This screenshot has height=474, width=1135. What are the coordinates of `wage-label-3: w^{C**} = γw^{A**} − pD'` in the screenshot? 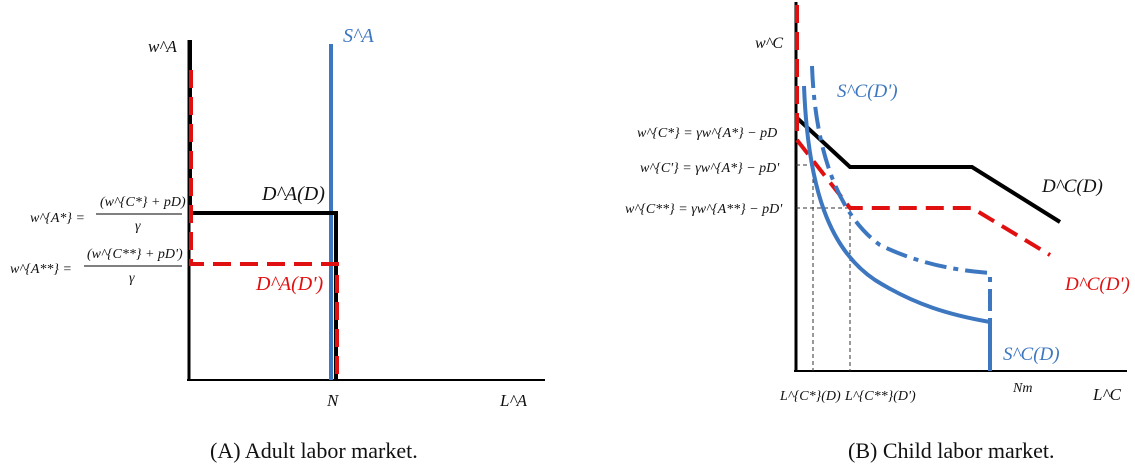 It's located at (704, 209).